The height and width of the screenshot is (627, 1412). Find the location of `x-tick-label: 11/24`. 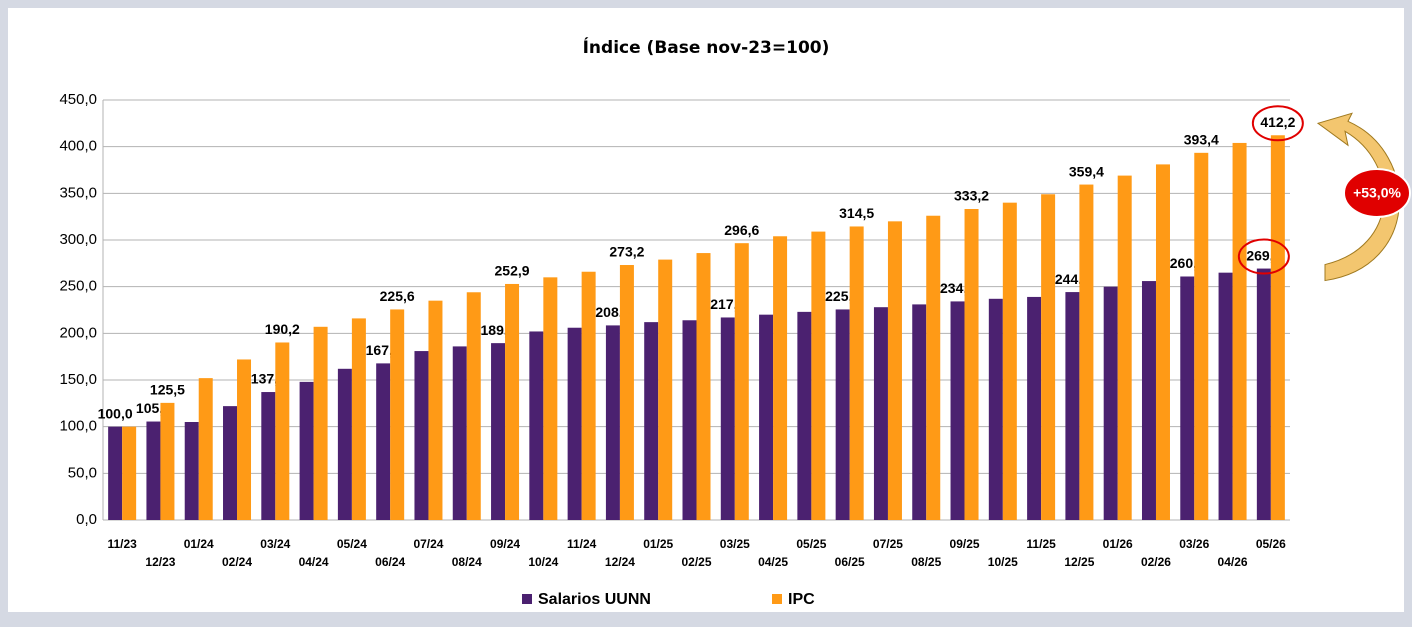

x-tick-label: 11/24 is located at coordinates (582, 544).